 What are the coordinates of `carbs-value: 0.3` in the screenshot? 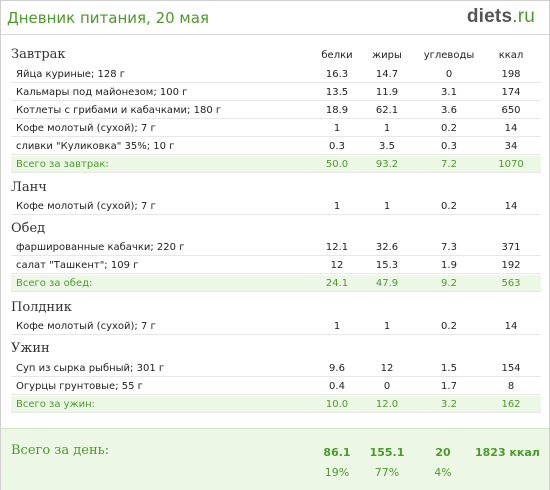 It's located at (449, 146).